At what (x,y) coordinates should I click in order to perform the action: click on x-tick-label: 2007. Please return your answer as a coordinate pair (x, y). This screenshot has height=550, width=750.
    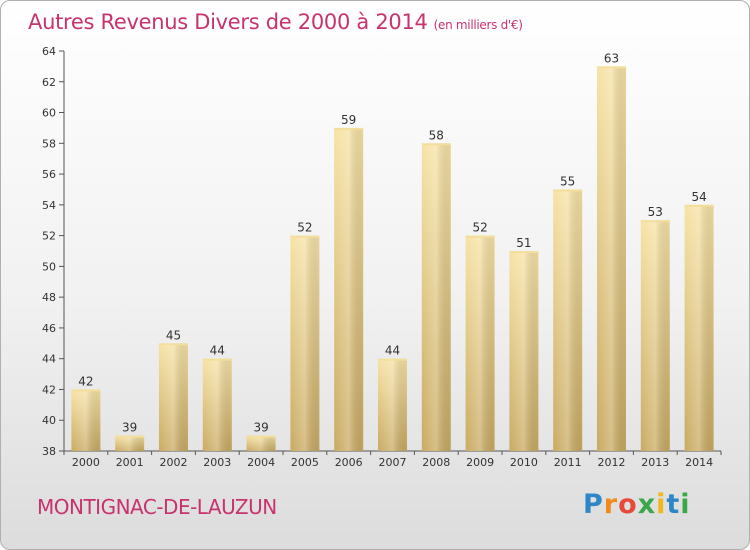
    Looking at the image, I should click on (393, 462).